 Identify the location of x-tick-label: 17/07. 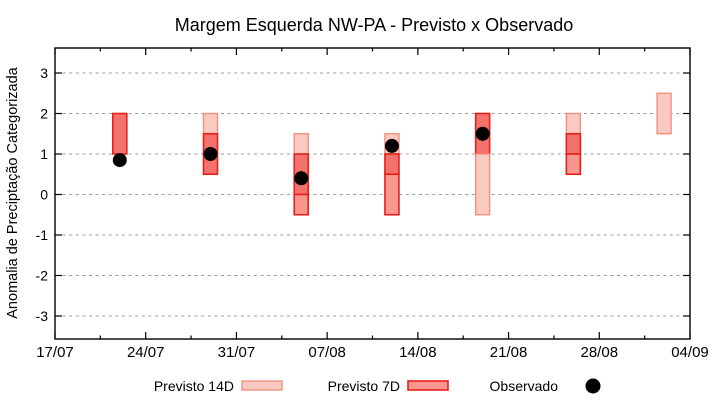
(55, 352).